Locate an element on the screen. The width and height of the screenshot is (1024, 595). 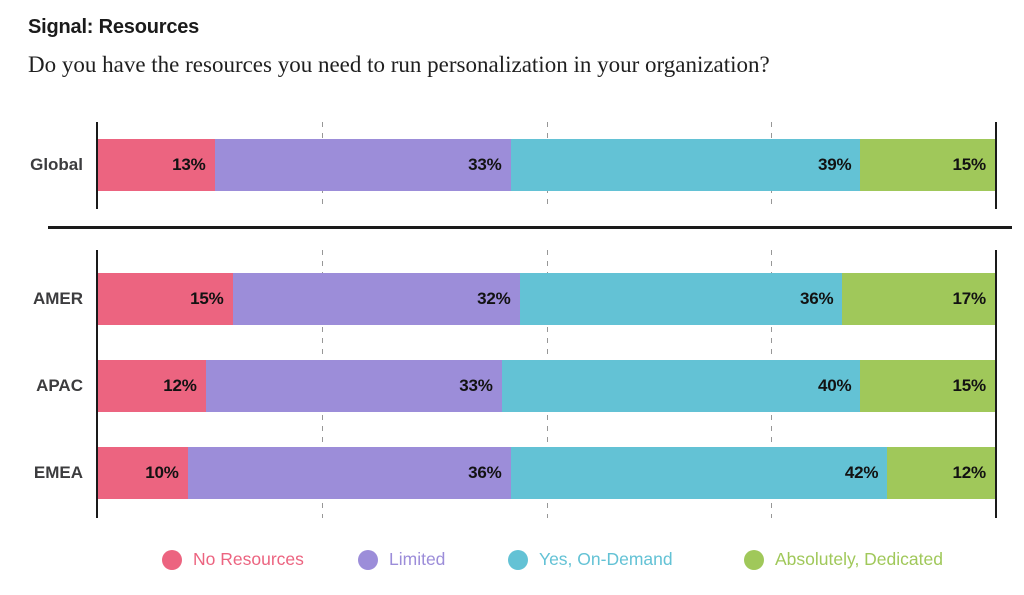
page-title: Signal: Resources is located at coordinates (114, 27).